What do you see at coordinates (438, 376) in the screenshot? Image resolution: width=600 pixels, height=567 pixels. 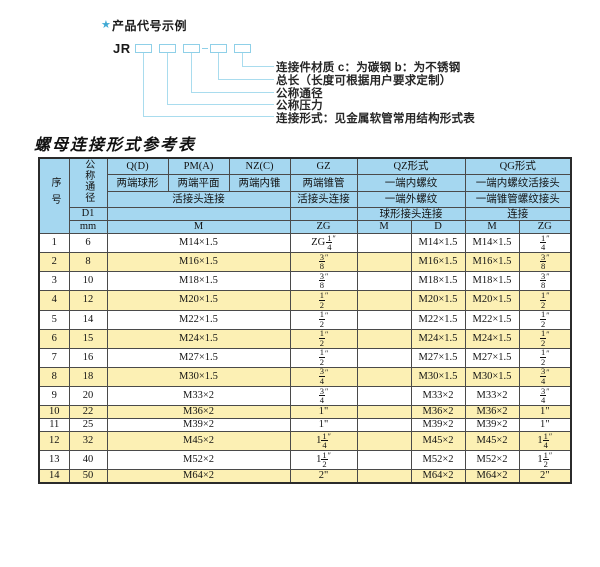 I see `cell-qz-d: M30×1.5` at bounding box center [438, 376].